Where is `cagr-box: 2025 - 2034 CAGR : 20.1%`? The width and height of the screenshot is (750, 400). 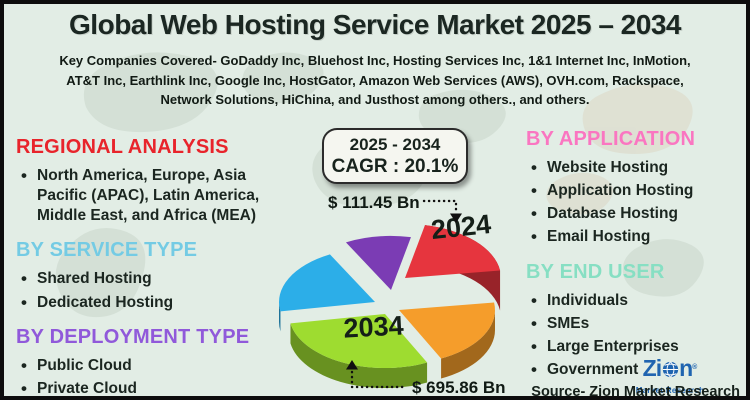
cagr-box: 2025 - 2034 CAGR : 20.1% is located at coordinates (395, 156).